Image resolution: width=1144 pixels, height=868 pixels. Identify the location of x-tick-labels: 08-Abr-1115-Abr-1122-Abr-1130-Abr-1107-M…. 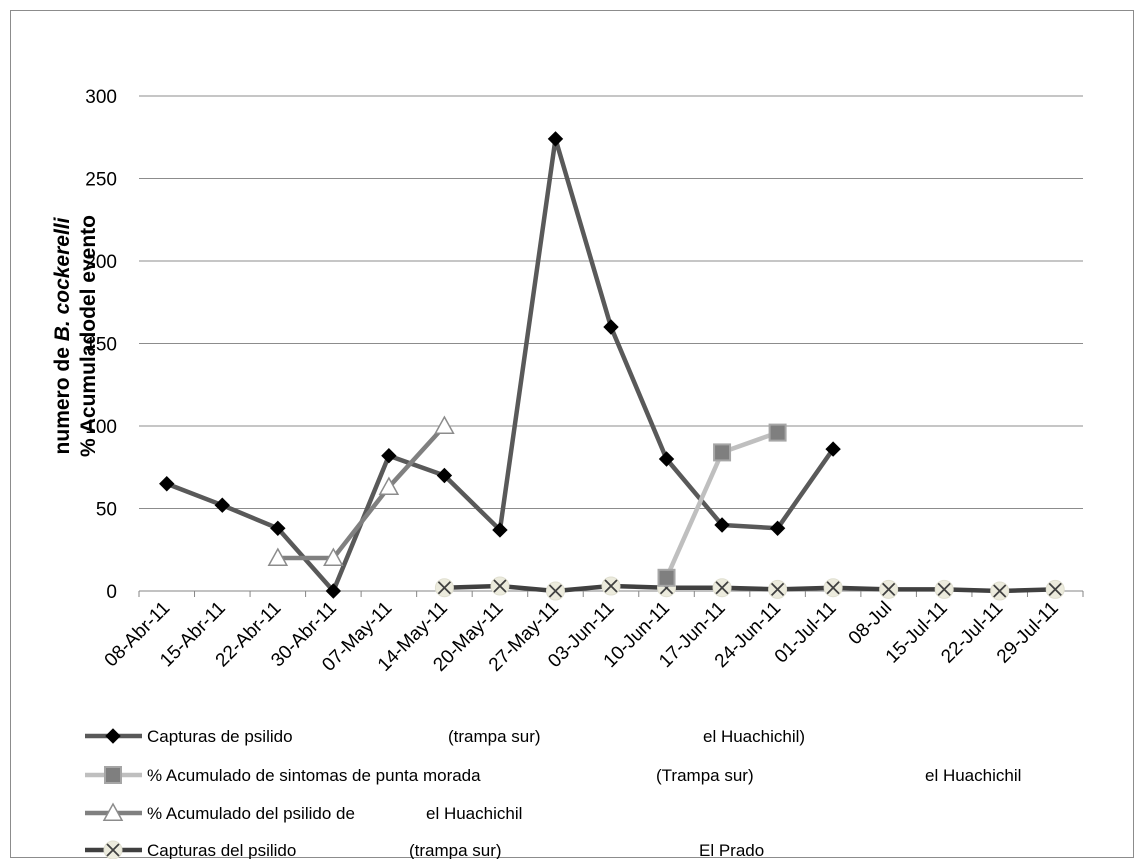
(582, 637).